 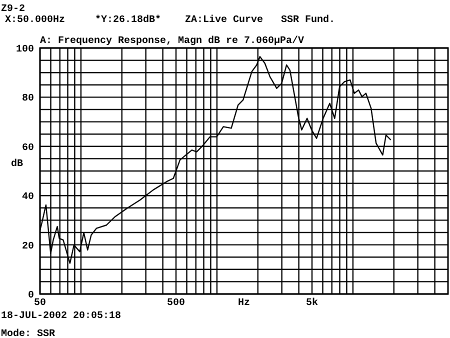 I want to click on text: 18-JUL-2002 20:05:18, so click(x=61, y=316).